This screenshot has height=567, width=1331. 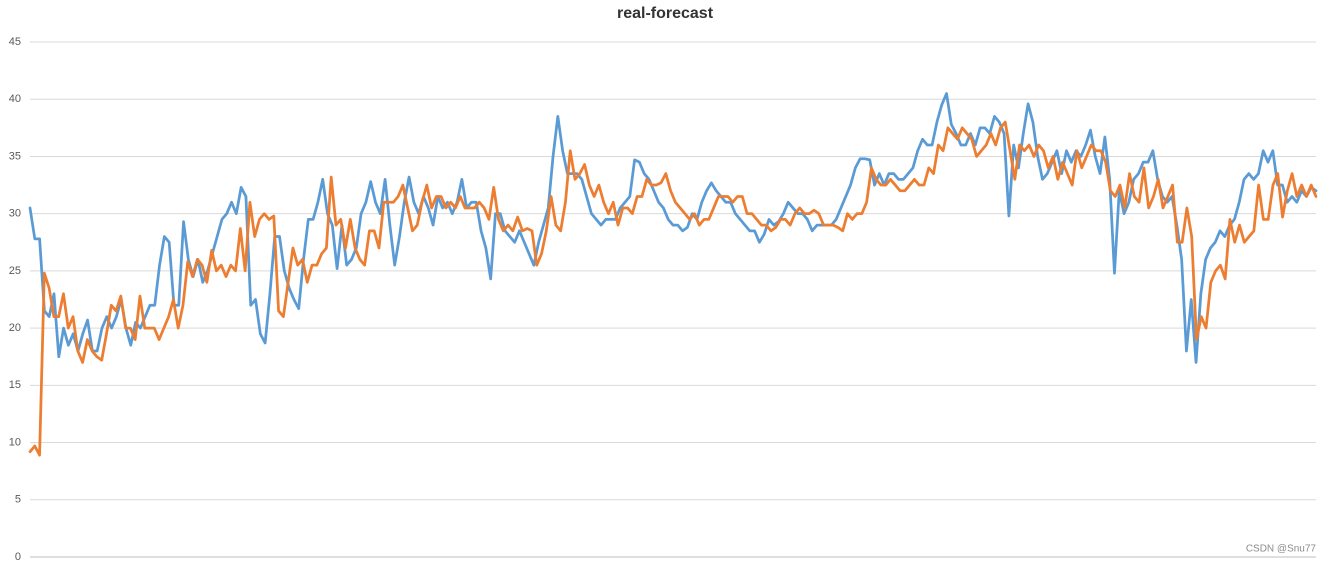 What do you see at coordinates (15, 99) in the screenshot?
I see `y-tick-label: 40` at bounding box center [15, 99].